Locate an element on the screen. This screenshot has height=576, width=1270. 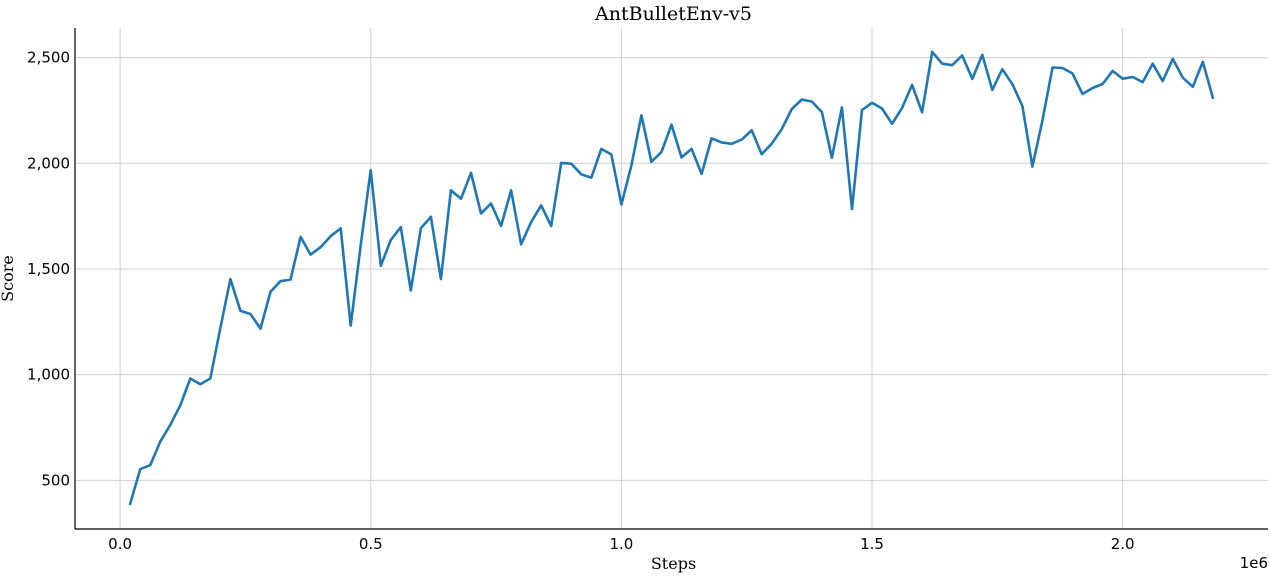
y-tick-label: 1,000 is located at coordinates (48, 375).